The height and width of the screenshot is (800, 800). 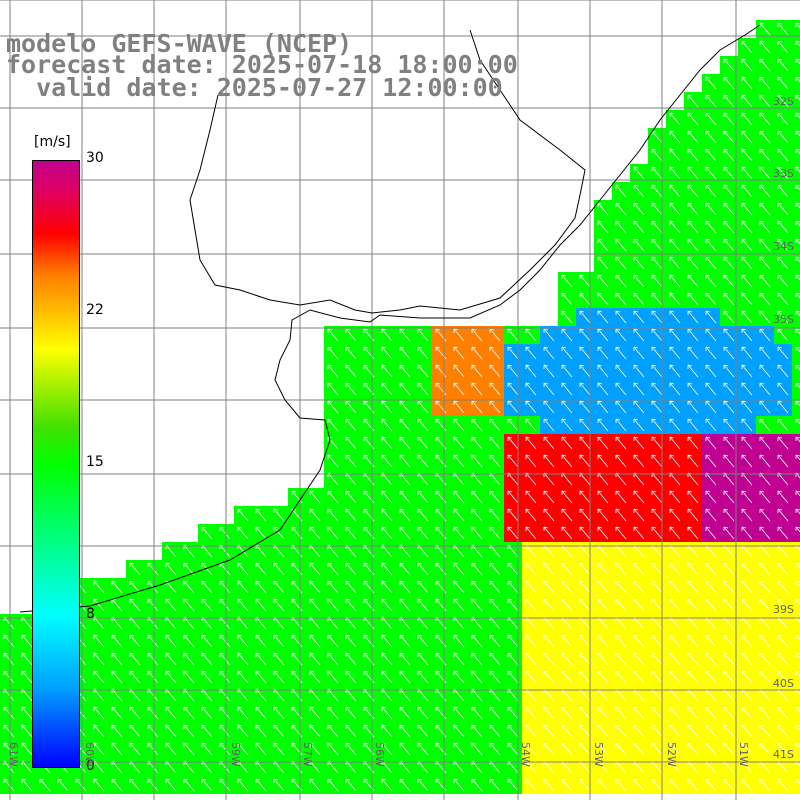 What do you see at coordinates (783, 173) in the screenshot?
I see `lat-label: 33S` at bounding box center [783, 173].